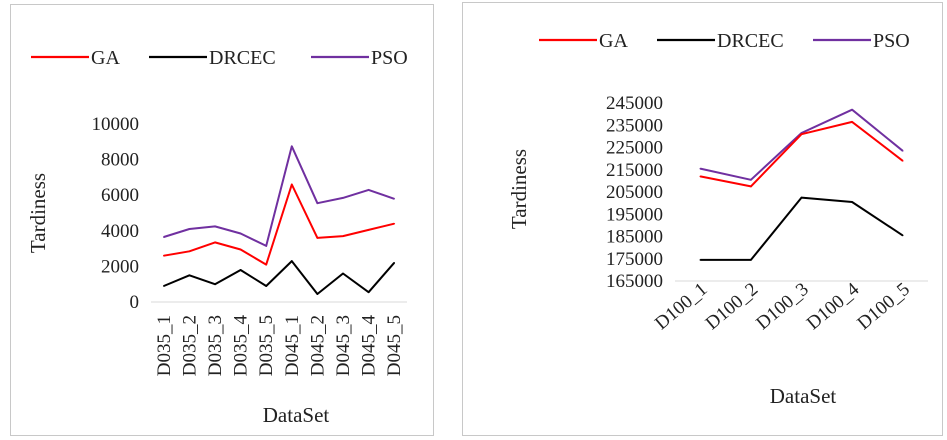  What do you see at coordinates (634, 192) in the screenshot?
I see `y-tick-label: 205000` at bounding box center [634, 192].